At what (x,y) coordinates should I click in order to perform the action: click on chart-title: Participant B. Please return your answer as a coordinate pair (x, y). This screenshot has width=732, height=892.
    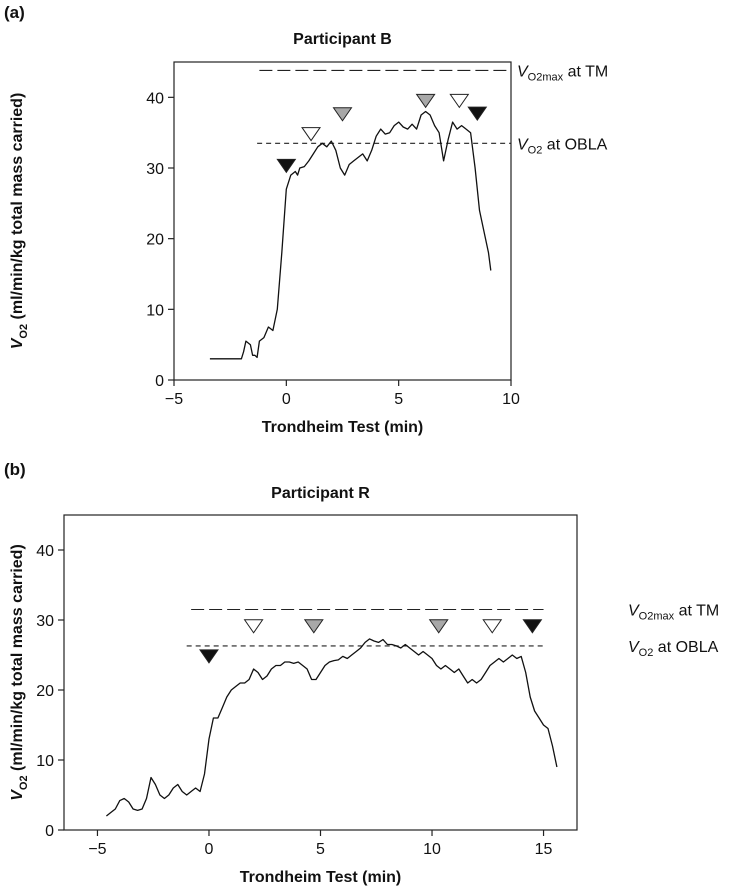
    Looking at the image, I should click on (342, 39).